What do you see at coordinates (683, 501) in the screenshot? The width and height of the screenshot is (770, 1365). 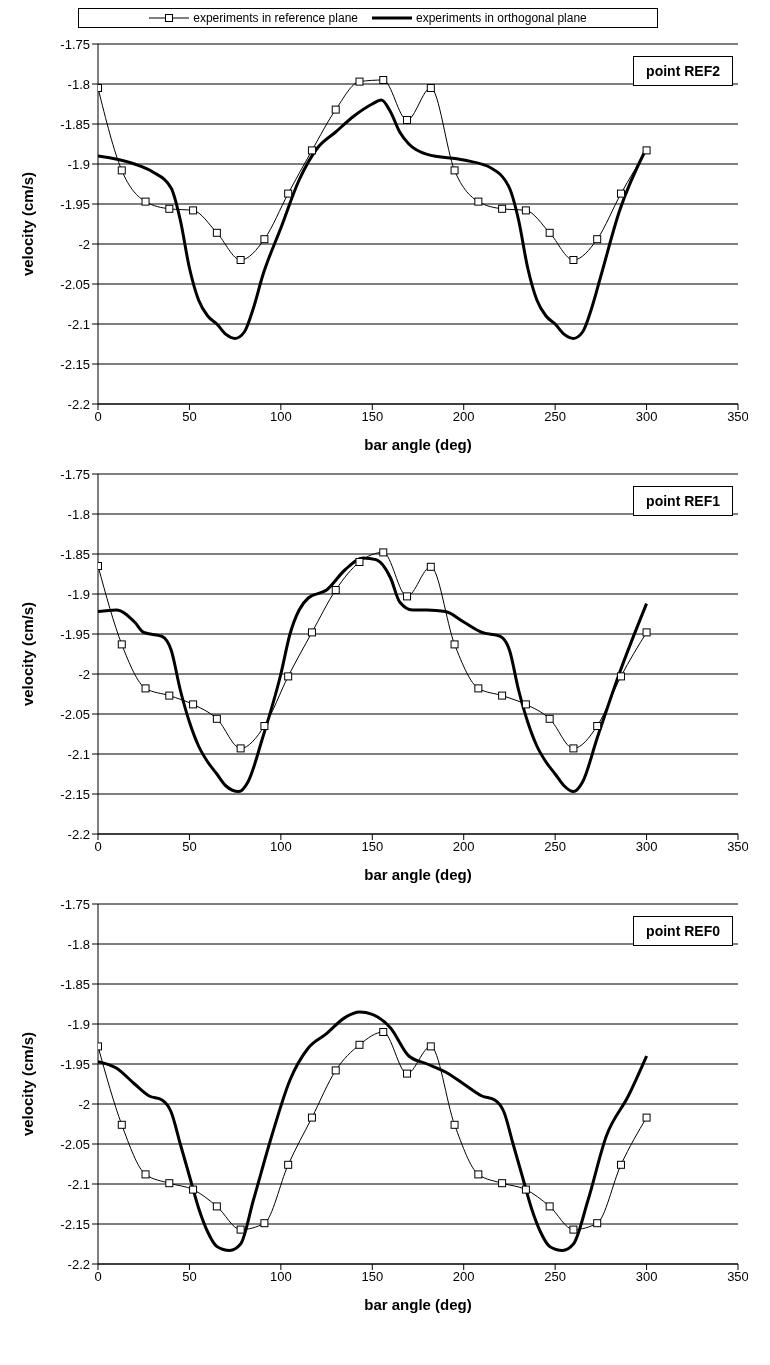 I see `annotation: point REF1` at bounding box center [683, 501].